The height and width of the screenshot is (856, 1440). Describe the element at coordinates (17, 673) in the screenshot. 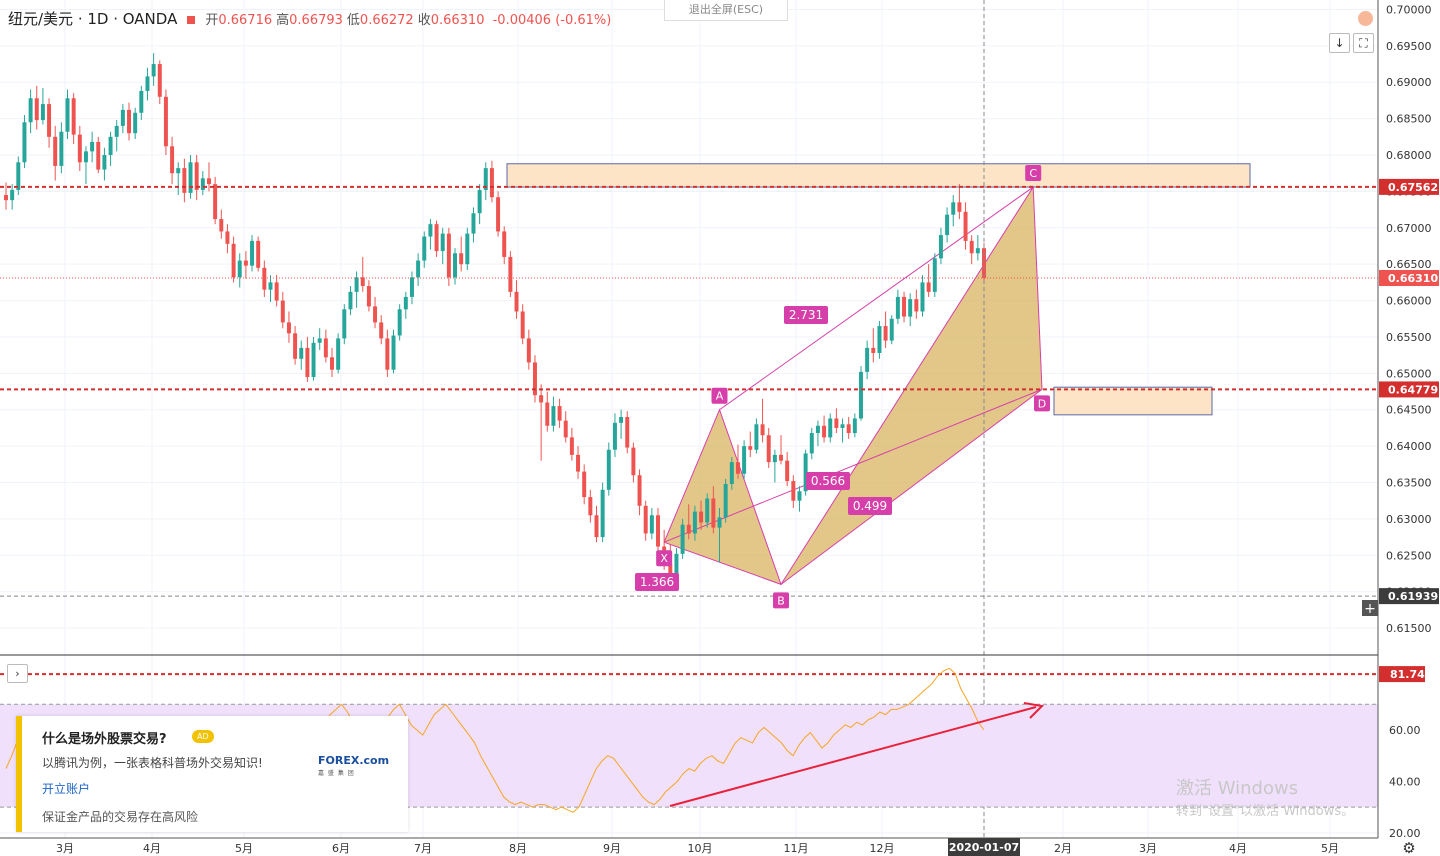

I see `collapse-pane-icon: ›` at that location.